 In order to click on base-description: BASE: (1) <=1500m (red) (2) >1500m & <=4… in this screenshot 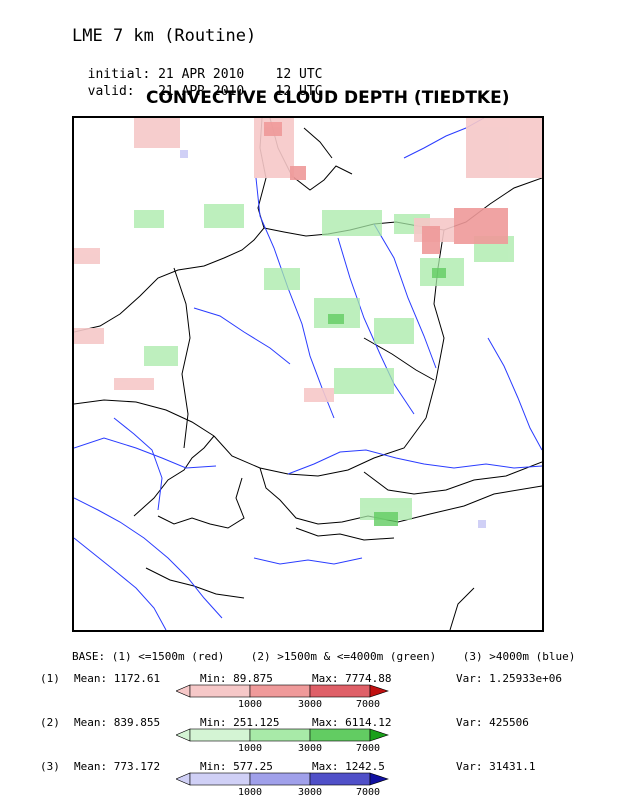, I will do `click(324, 656)`.